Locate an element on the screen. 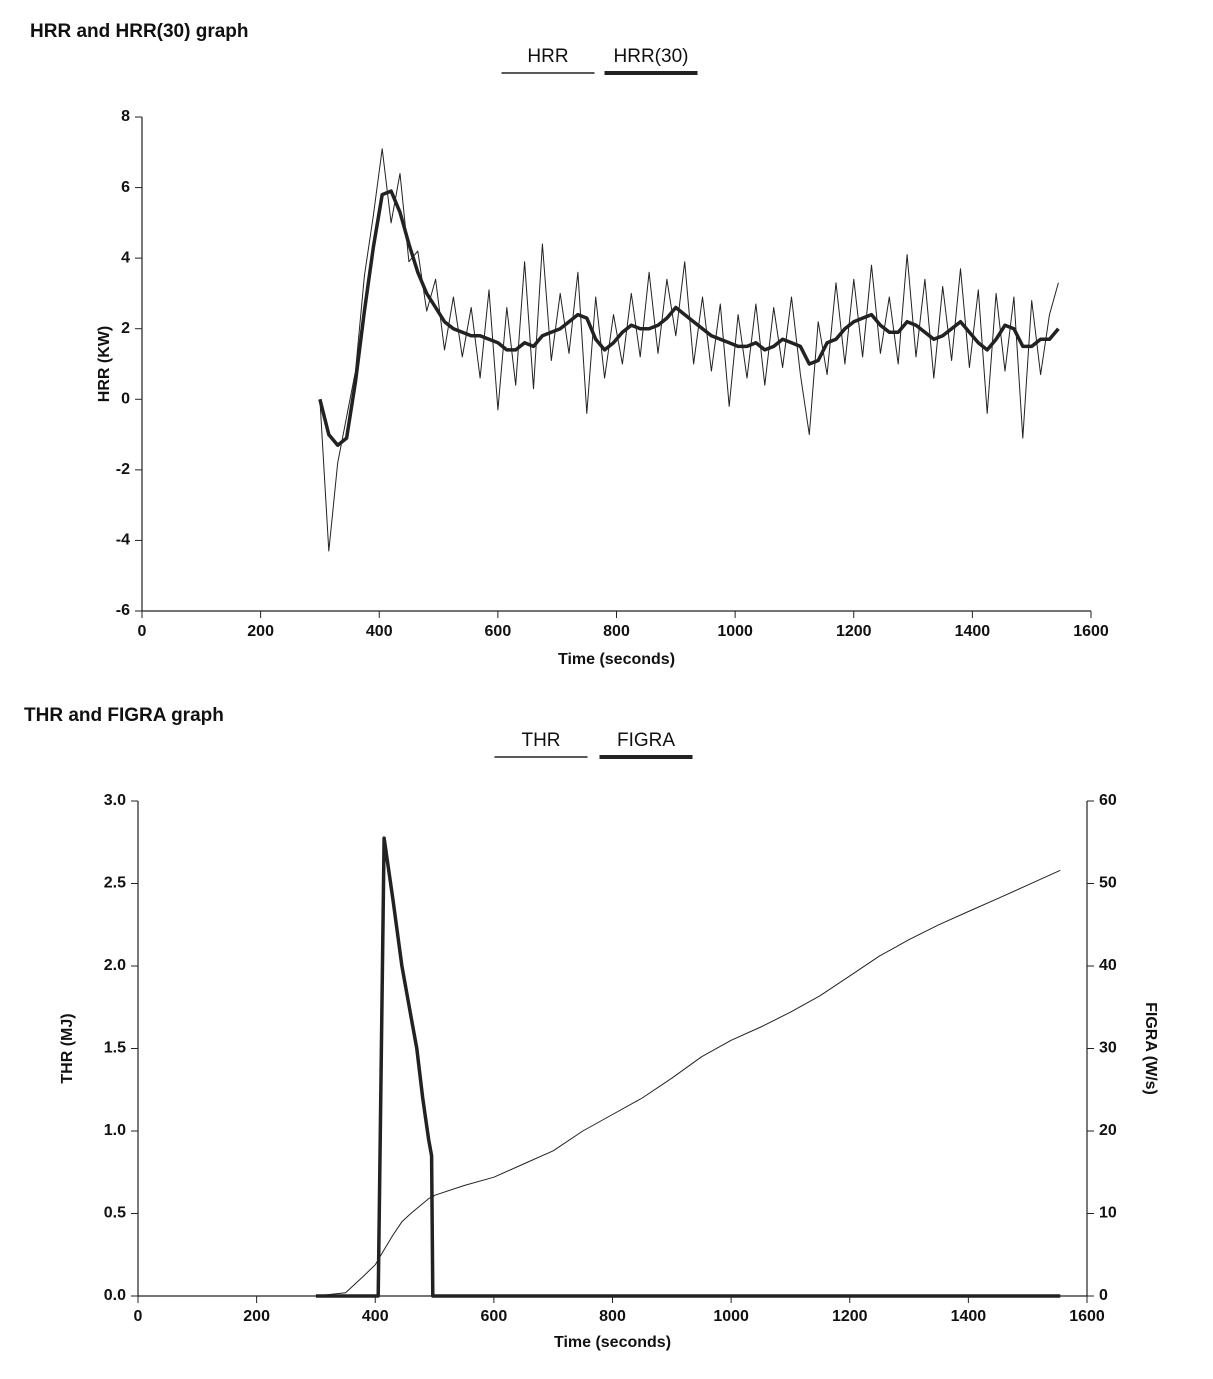 This screenshot has width=1213, height=1379. y-tick-label: 2 is located at coordinates (125, 328).